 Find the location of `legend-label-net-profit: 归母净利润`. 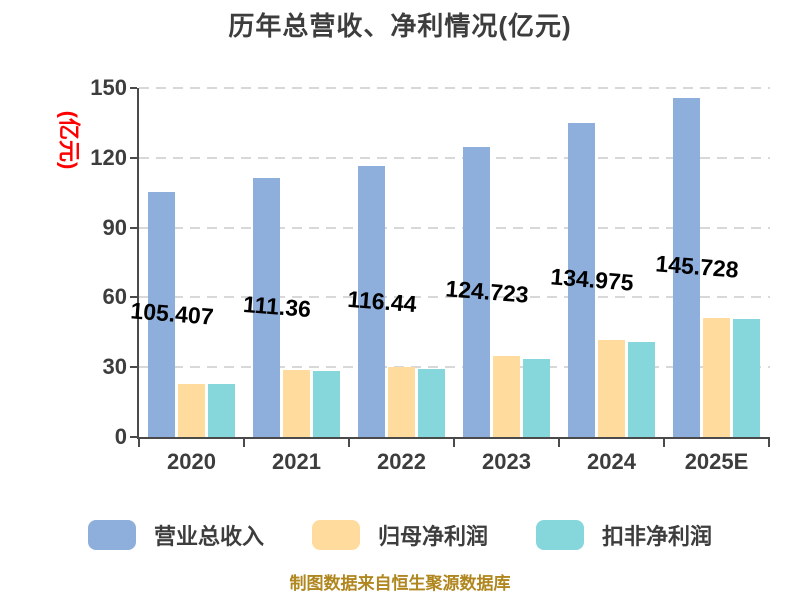

legend-label-net-profit: 归母净利润 is located at coordinates (432, 536).